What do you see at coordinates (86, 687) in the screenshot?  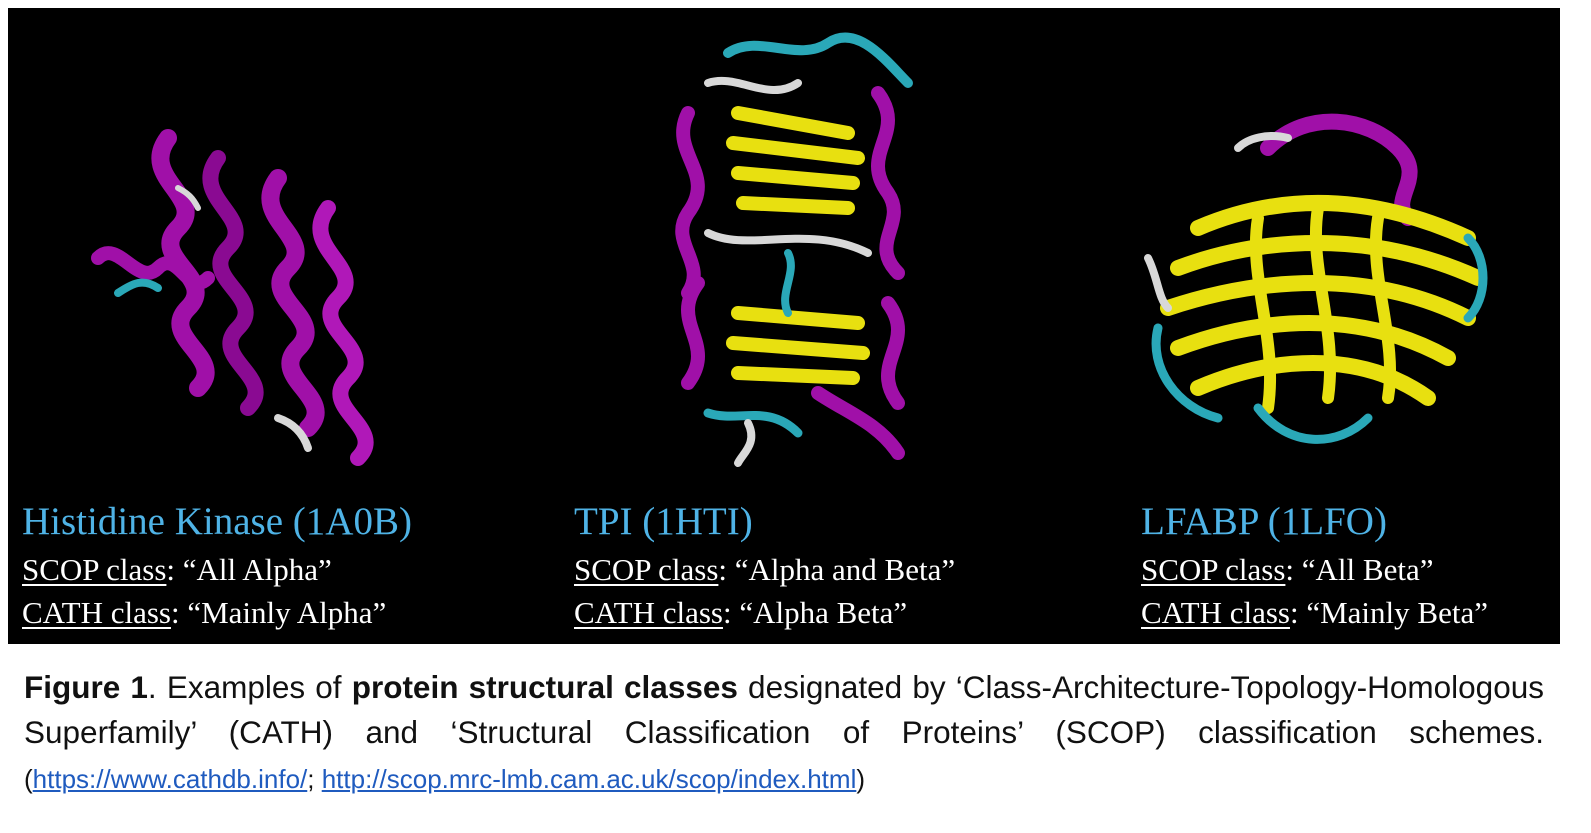 I see `figure-label: Figure 1` at bounding box center [86, 687].